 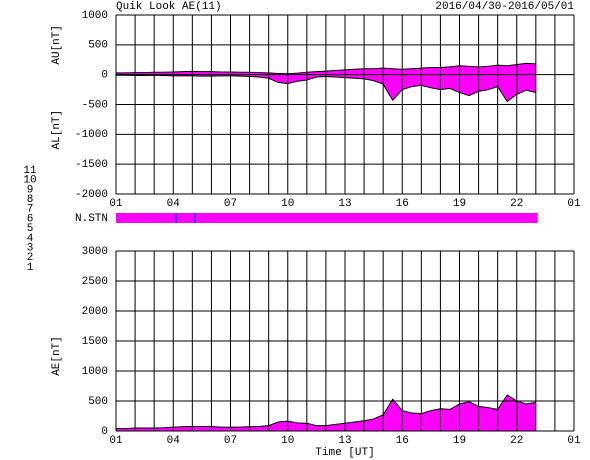 I want to click on y-tick-label: -2000, so click(x=91, y=195).